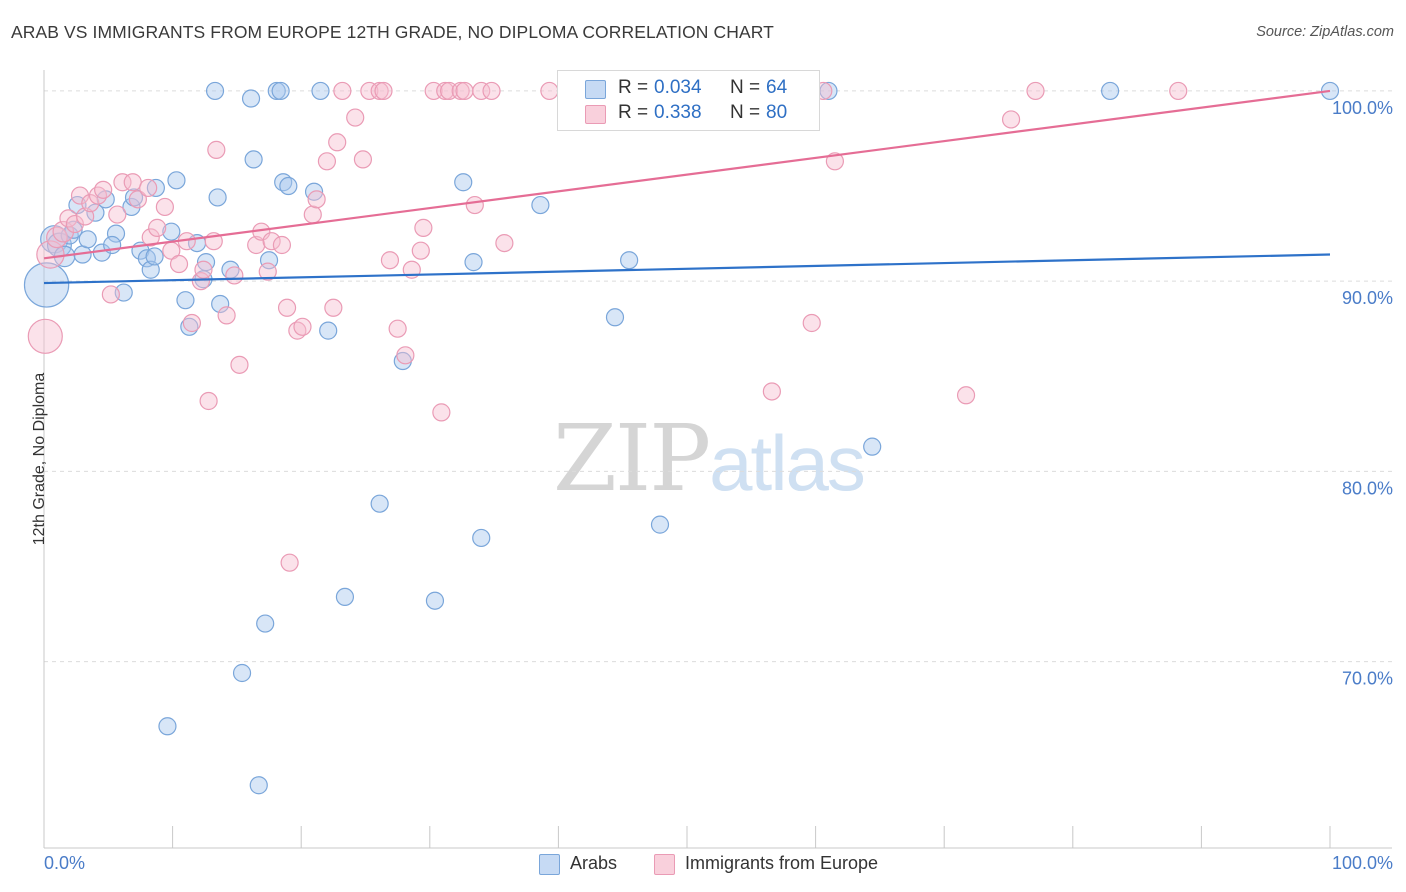  I want to click on trend-line-arabs, so click(687, 269).